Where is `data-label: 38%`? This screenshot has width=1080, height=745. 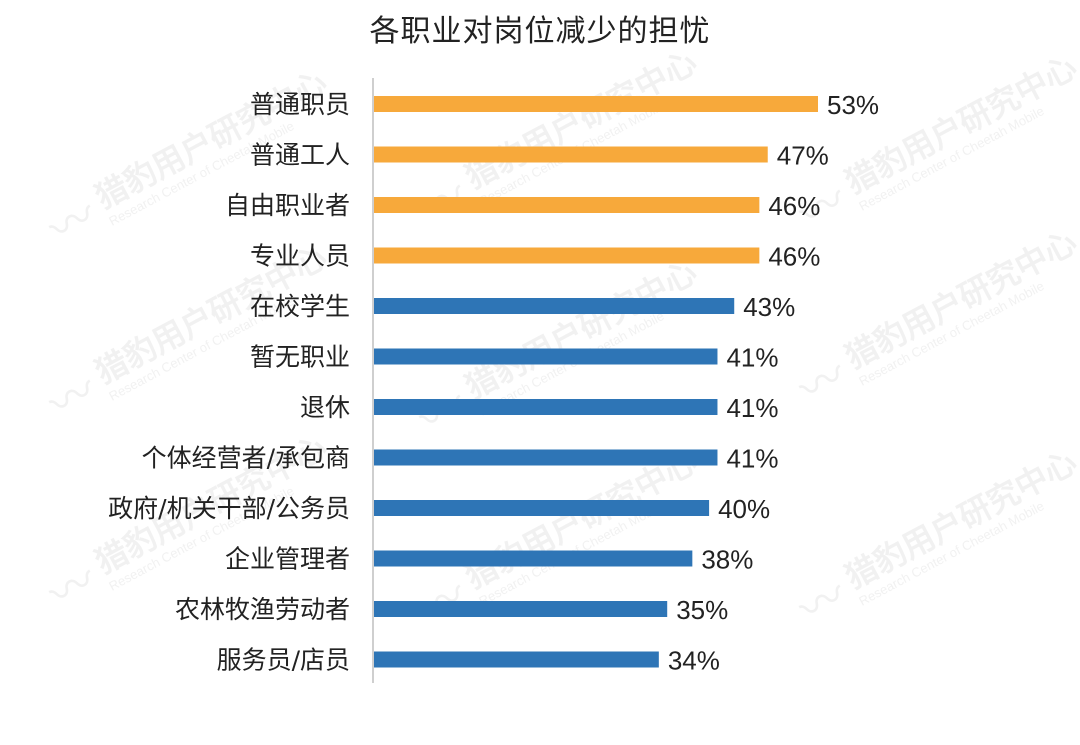 data-label: 38% is located at coordinates (727, 560).